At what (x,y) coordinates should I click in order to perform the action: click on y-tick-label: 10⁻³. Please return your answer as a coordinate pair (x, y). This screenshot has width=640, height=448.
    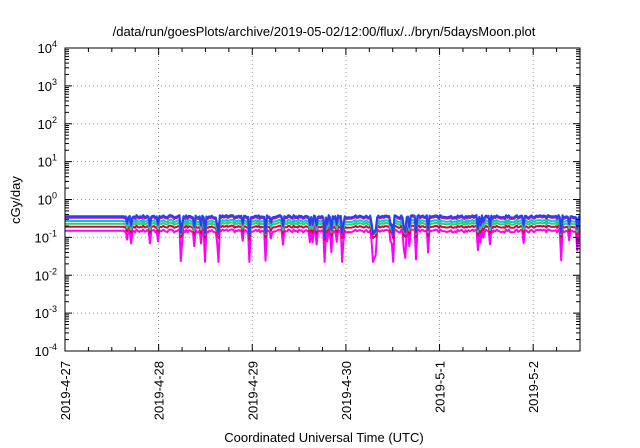
    Looking at the image, I should click on (46, 312).